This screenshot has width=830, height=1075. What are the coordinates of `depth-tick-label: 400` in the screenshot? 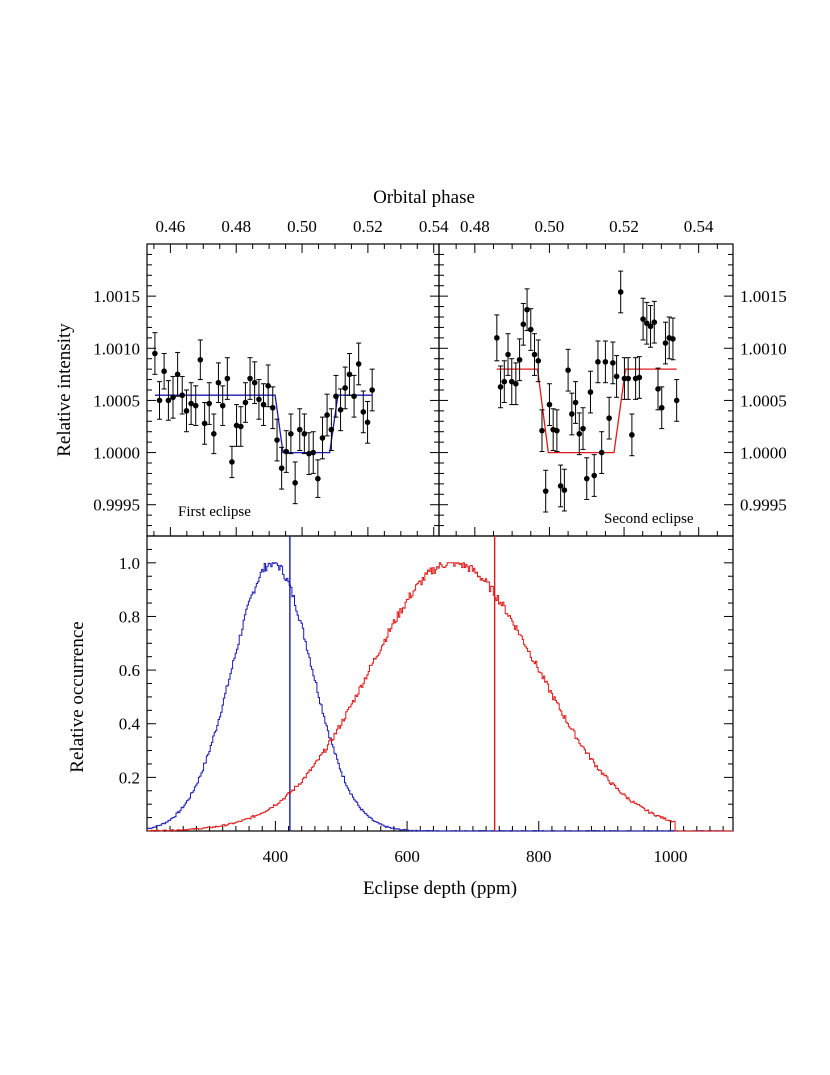 It's located at (276, 856).